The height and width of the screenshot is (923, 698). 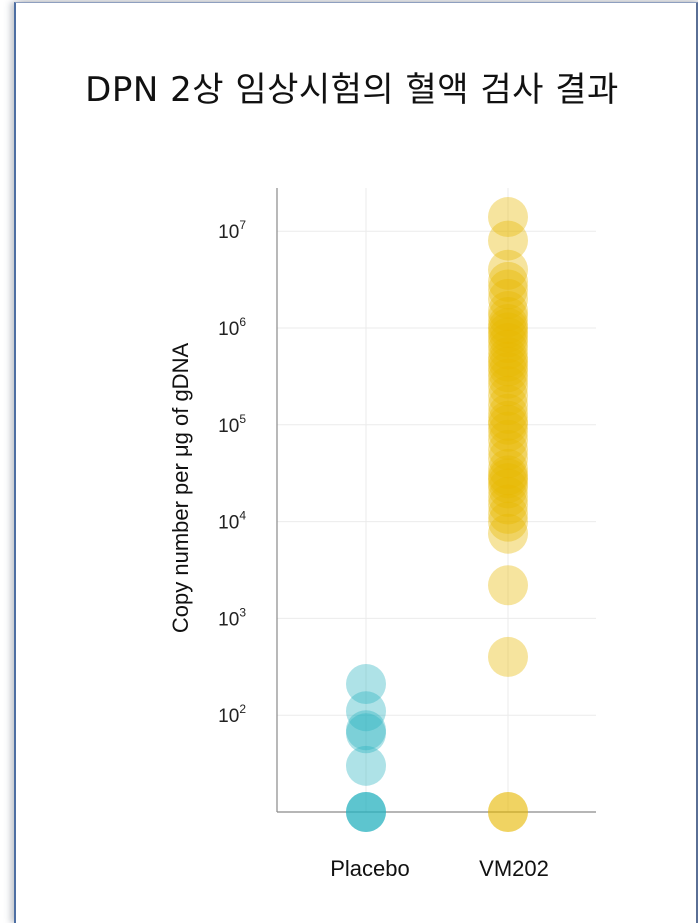 What do you see at coordinates (242, 612) in the screenshot?
I see `y-tick-exponent: 3` at bounding box center [242, 612].